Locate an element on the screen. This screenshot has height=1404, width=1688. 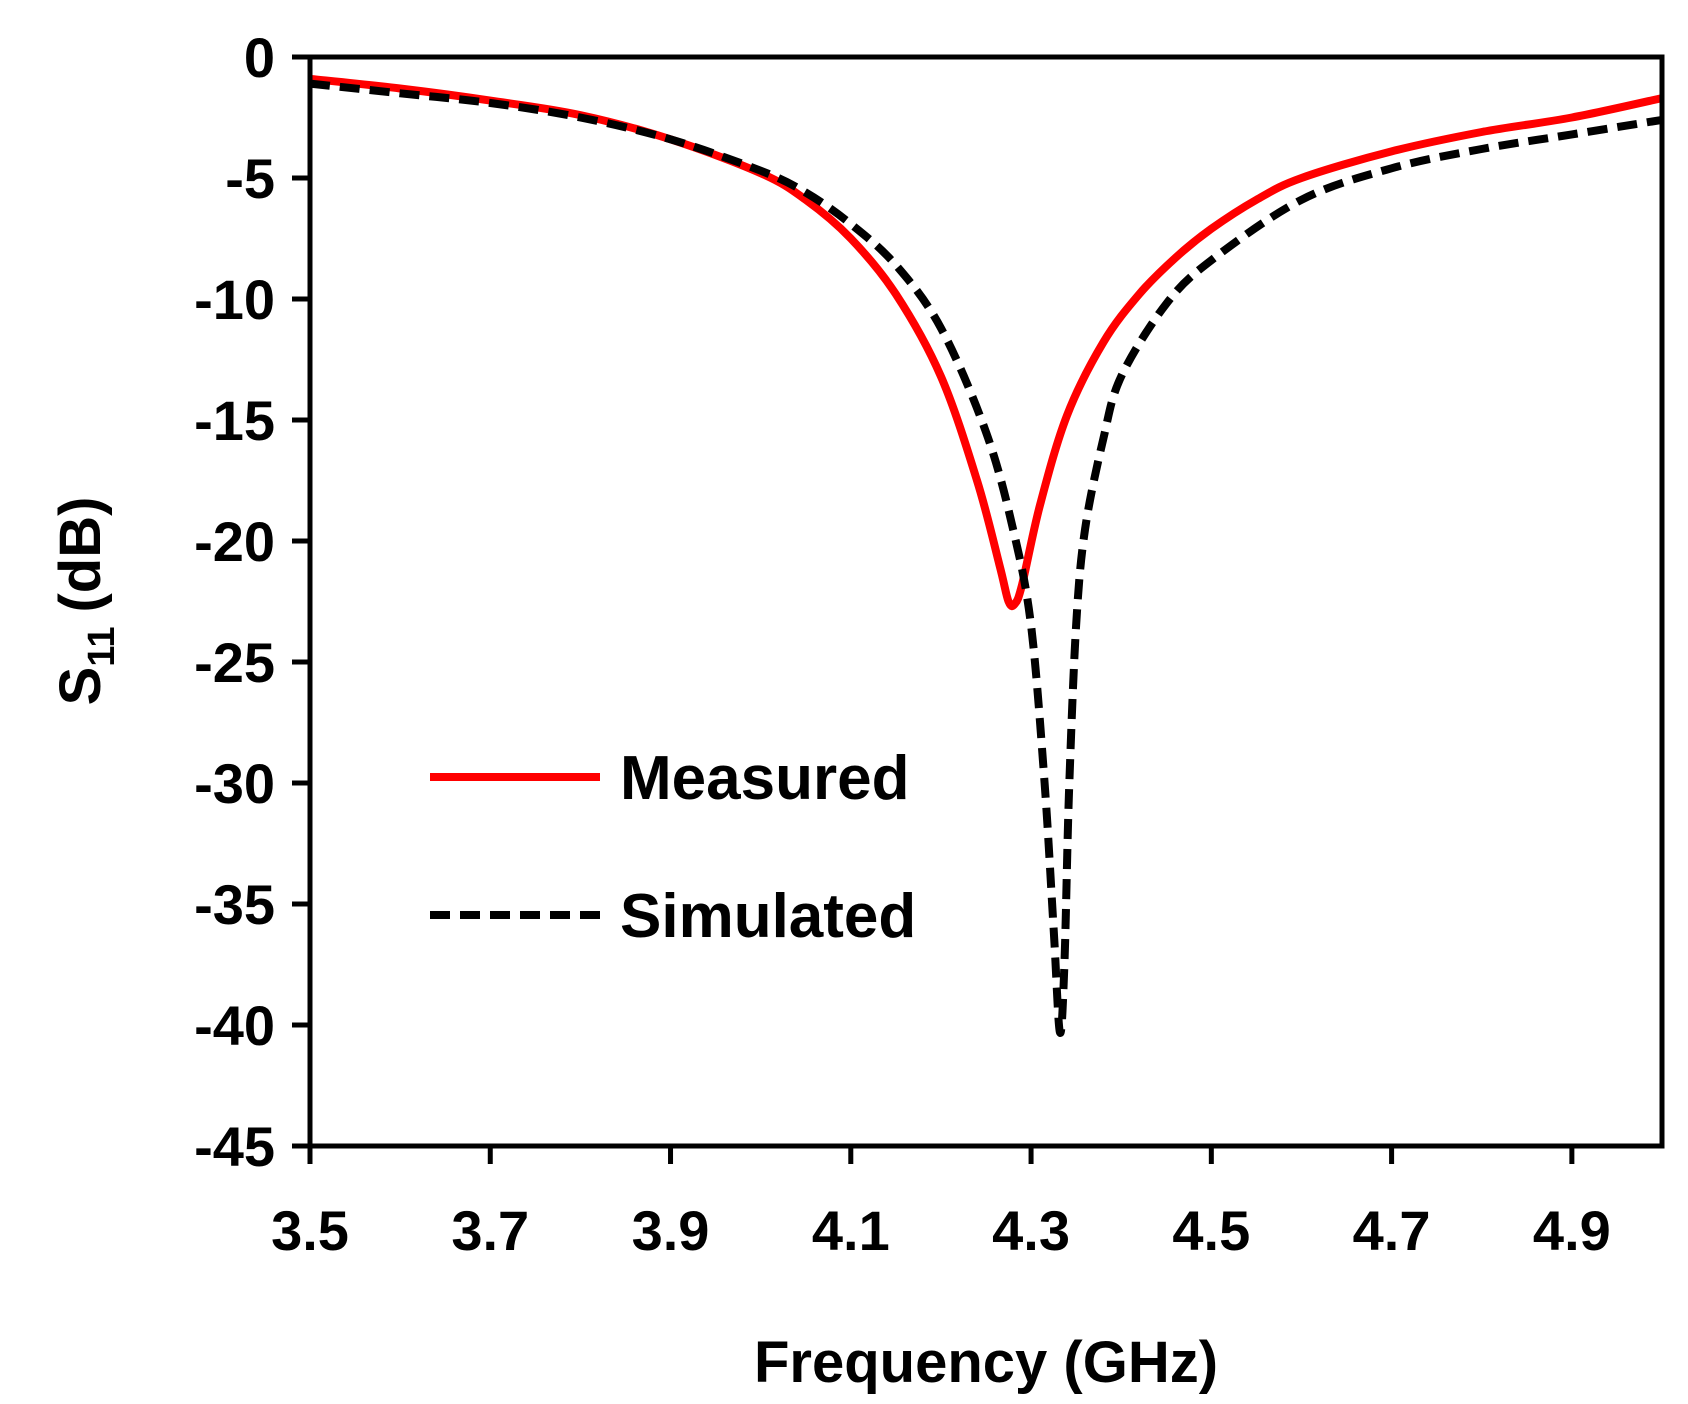
x-tick-label: 3.9 is located at coordinates (671, 1230).